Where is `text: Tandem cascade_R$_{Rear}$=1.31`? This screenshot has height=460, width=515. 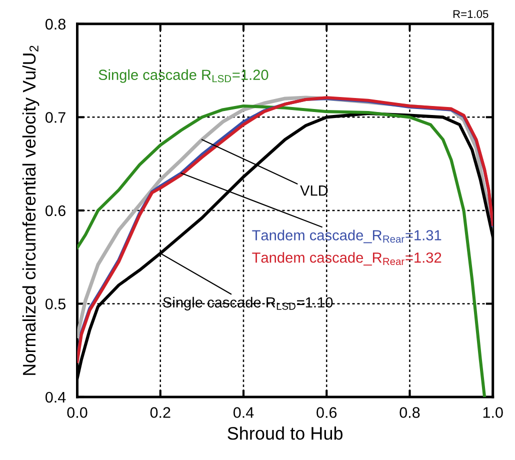
text: Tandem cascade_R$_{Rear}$=1.31 is located at coordinates (347, 237).